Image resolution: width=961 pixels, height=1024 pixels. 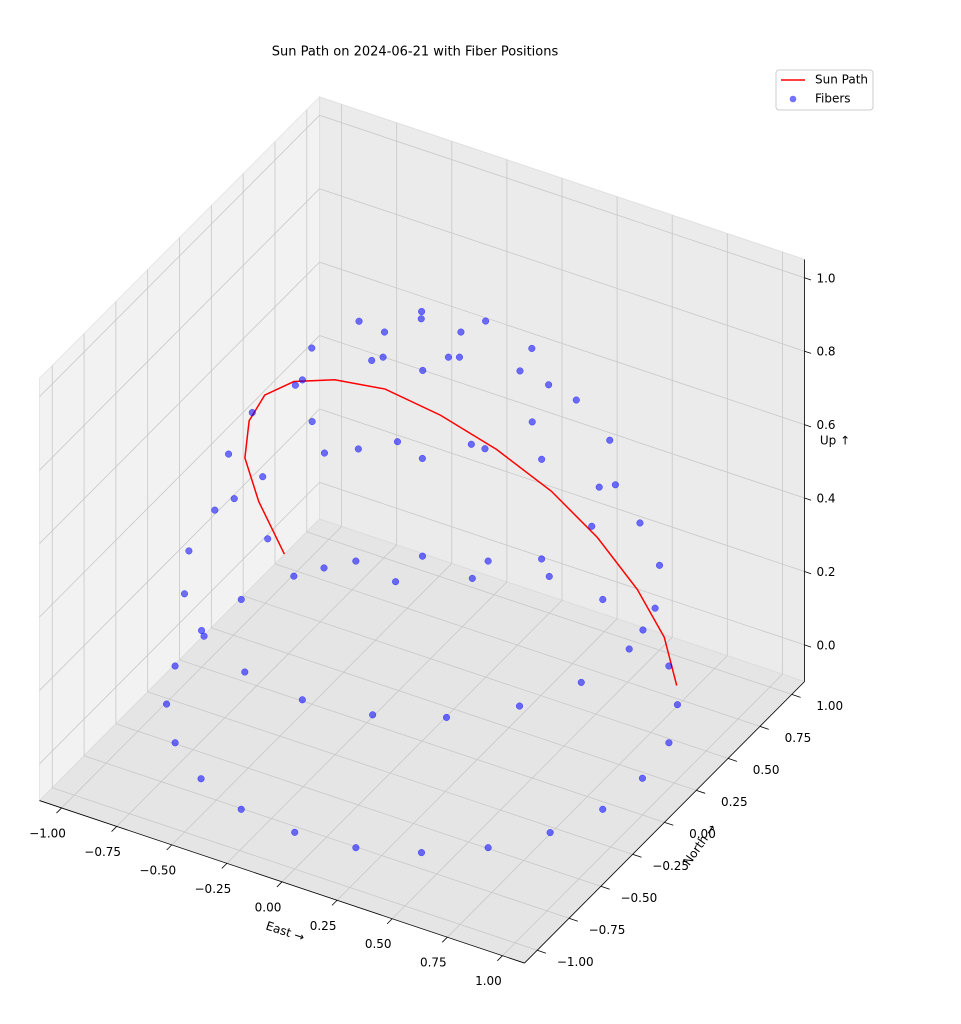 I want to click on x-tick-label: 0.00, so click(x=268, y=907).